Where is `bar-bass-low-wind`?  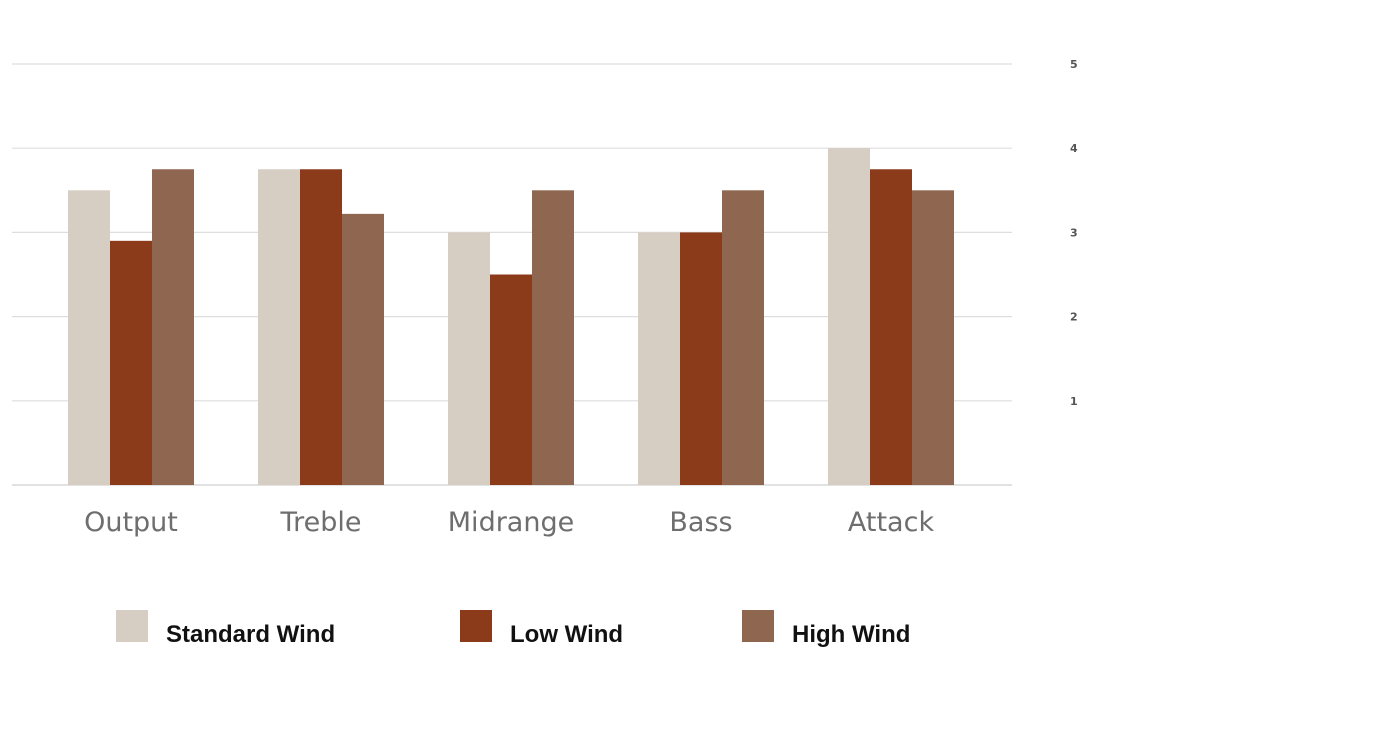
bar-bass-low-wind is located at coordinates (701, 358).